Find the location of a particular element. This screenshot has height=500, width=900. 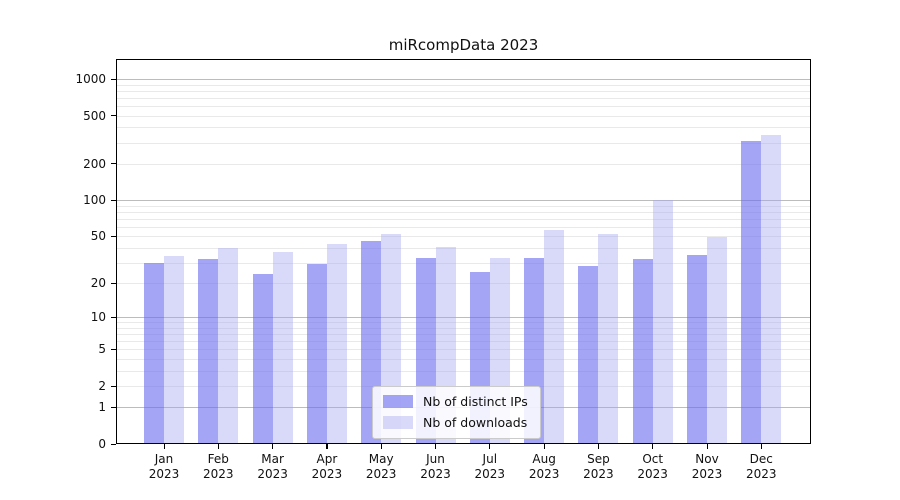

bar-downloads-jan-2023 is located at coordinates (174, 350).